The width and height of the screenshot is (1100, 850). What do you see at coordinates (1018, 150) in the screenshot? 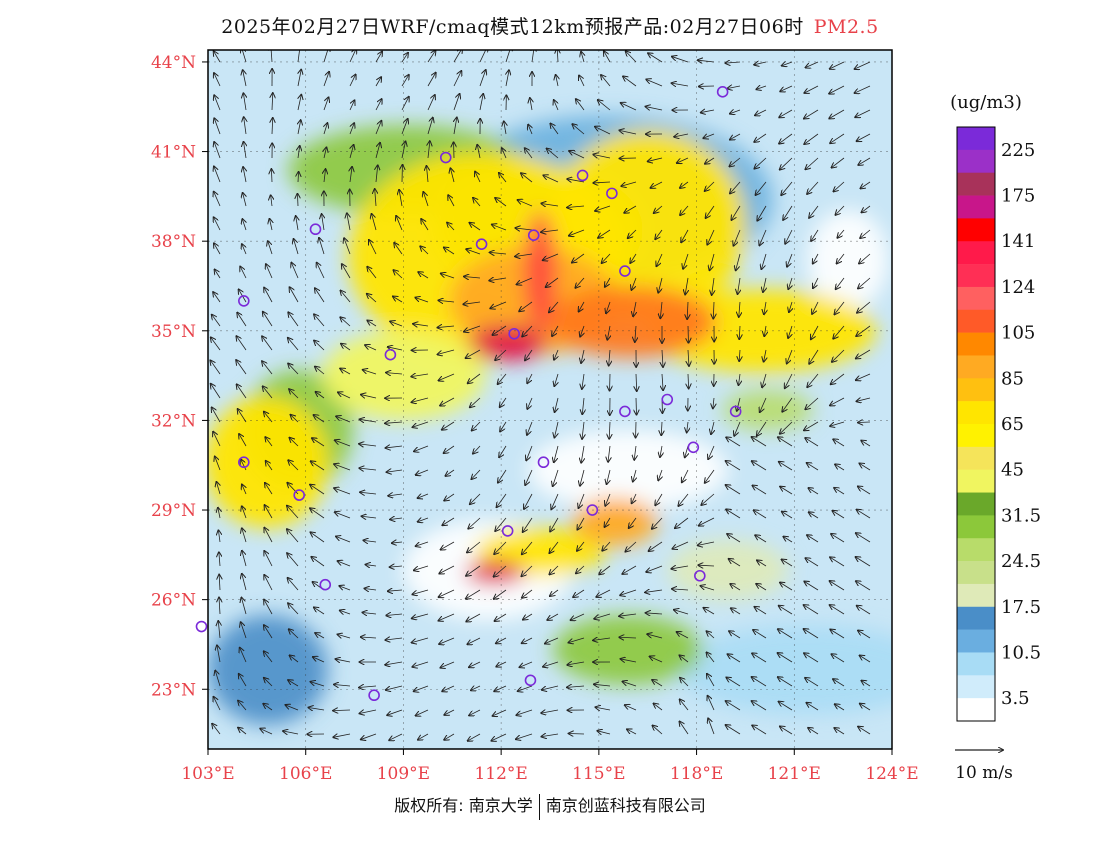
I see `legend-level-0: 225` at bounding box center [1018, 150].